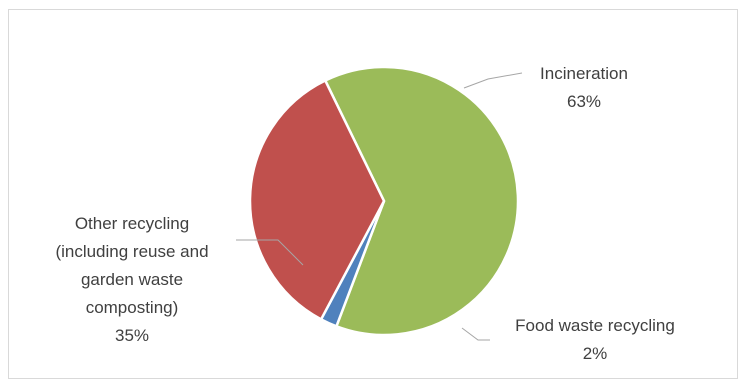 The width and height of the screenshot is (748, 382). What do you see at coordinates (584, 73) in the screenshot?
I see `label-incineration-name: Incineration` at bounding box center [584, 73].